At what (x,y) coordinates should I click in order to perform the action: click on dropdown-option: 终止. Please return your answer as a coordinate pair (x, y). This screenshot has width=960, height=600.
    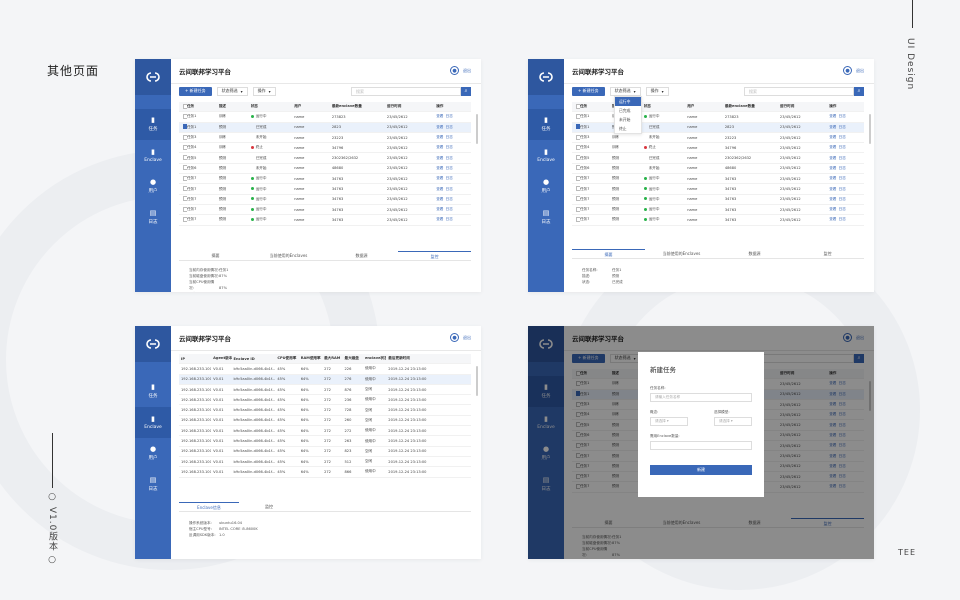
    Looking at the image, I should click on (623, 128).